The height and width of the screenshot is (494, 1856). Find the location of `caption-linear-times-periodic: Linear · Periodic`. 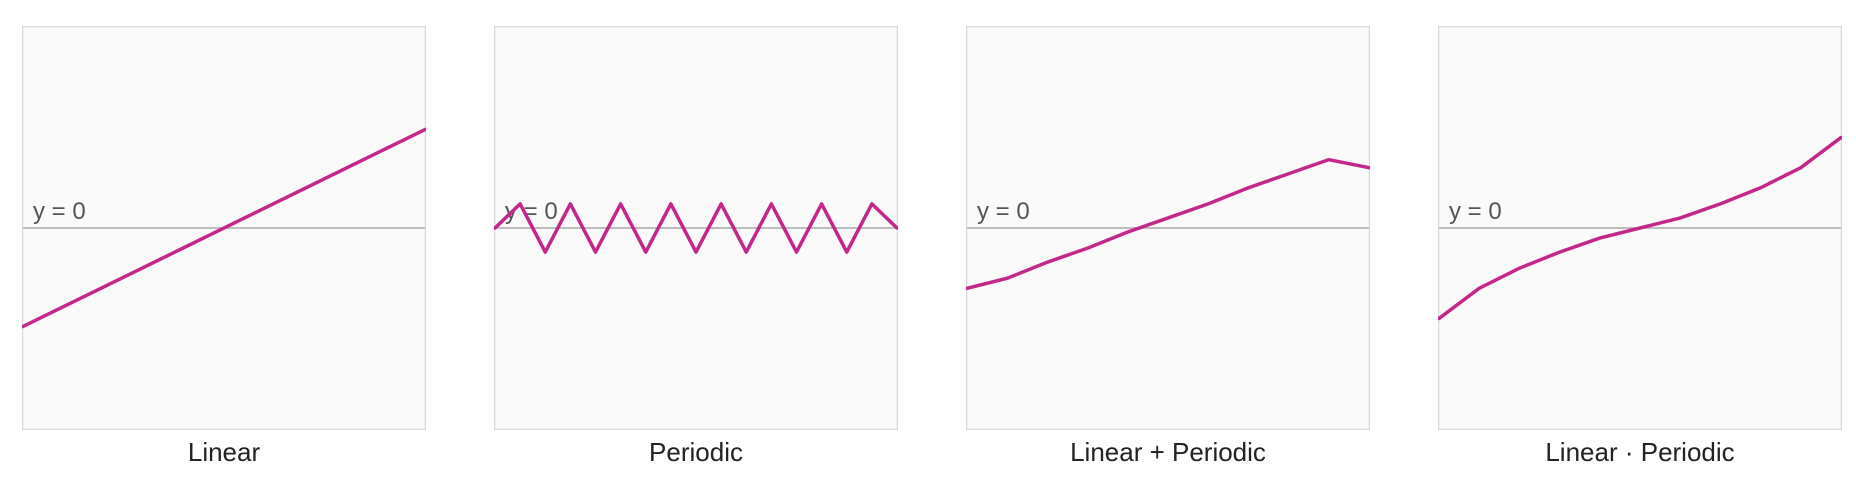

caption-linear-times-periodic: Linear · Periodic is located at coordinates (1640, 452).